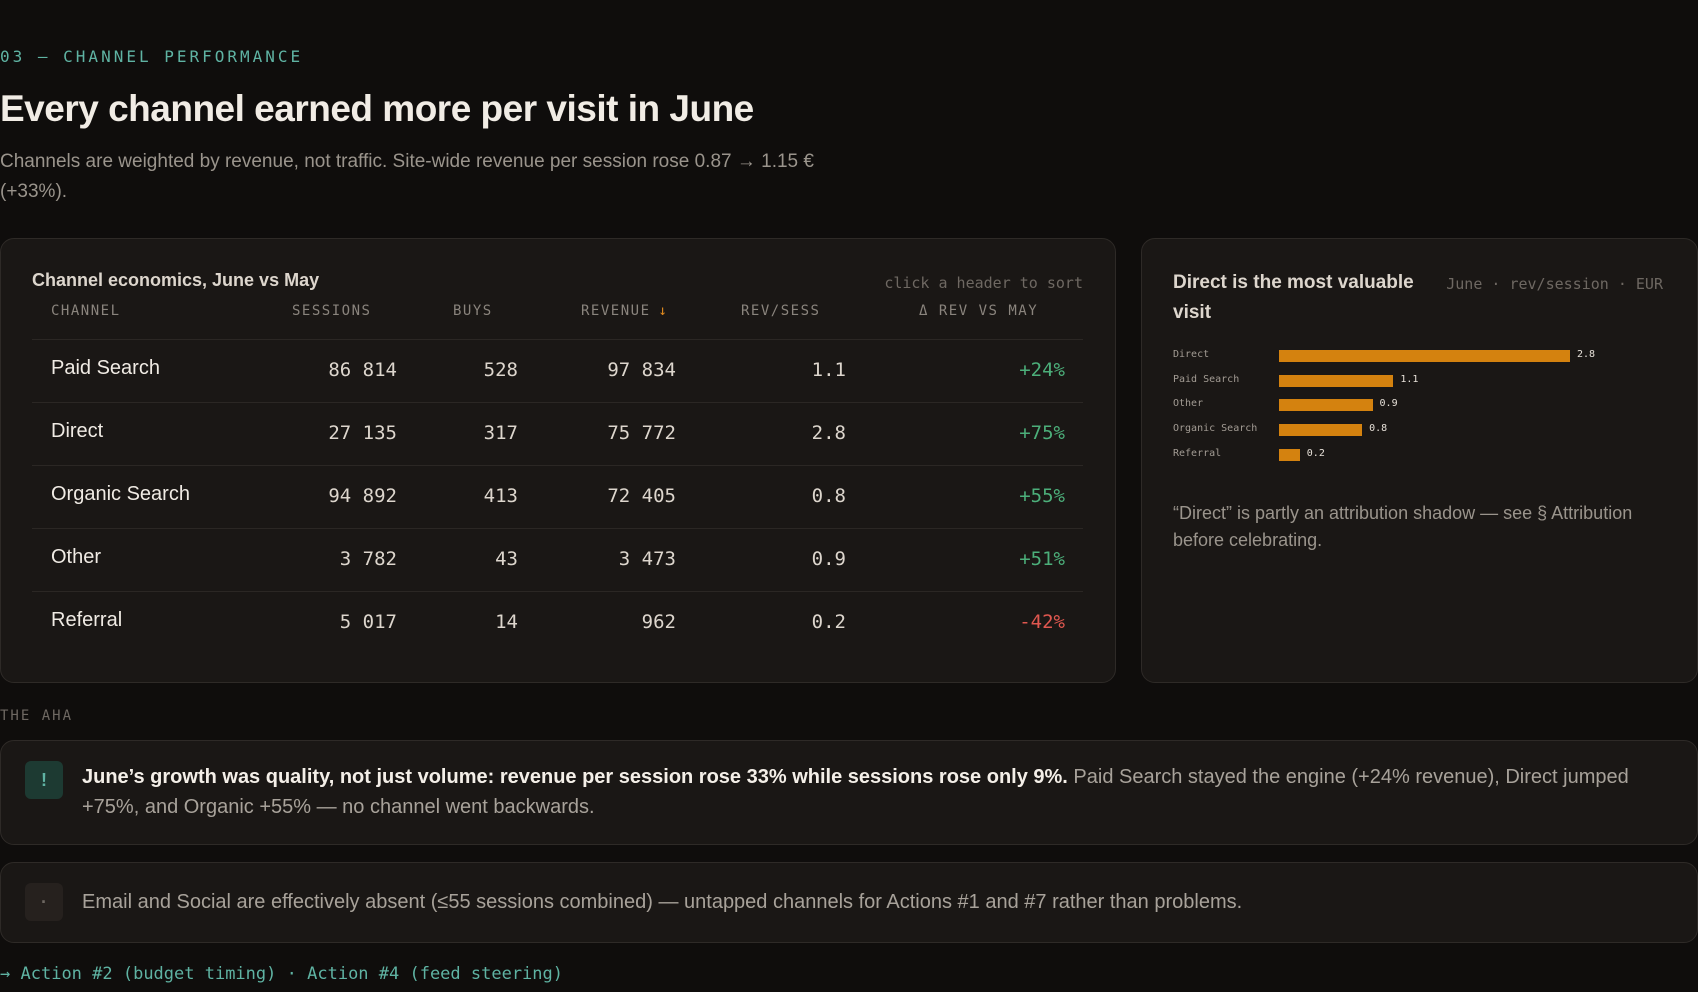  I want to click on bar-label: Organic Search, so click(1215, 429).